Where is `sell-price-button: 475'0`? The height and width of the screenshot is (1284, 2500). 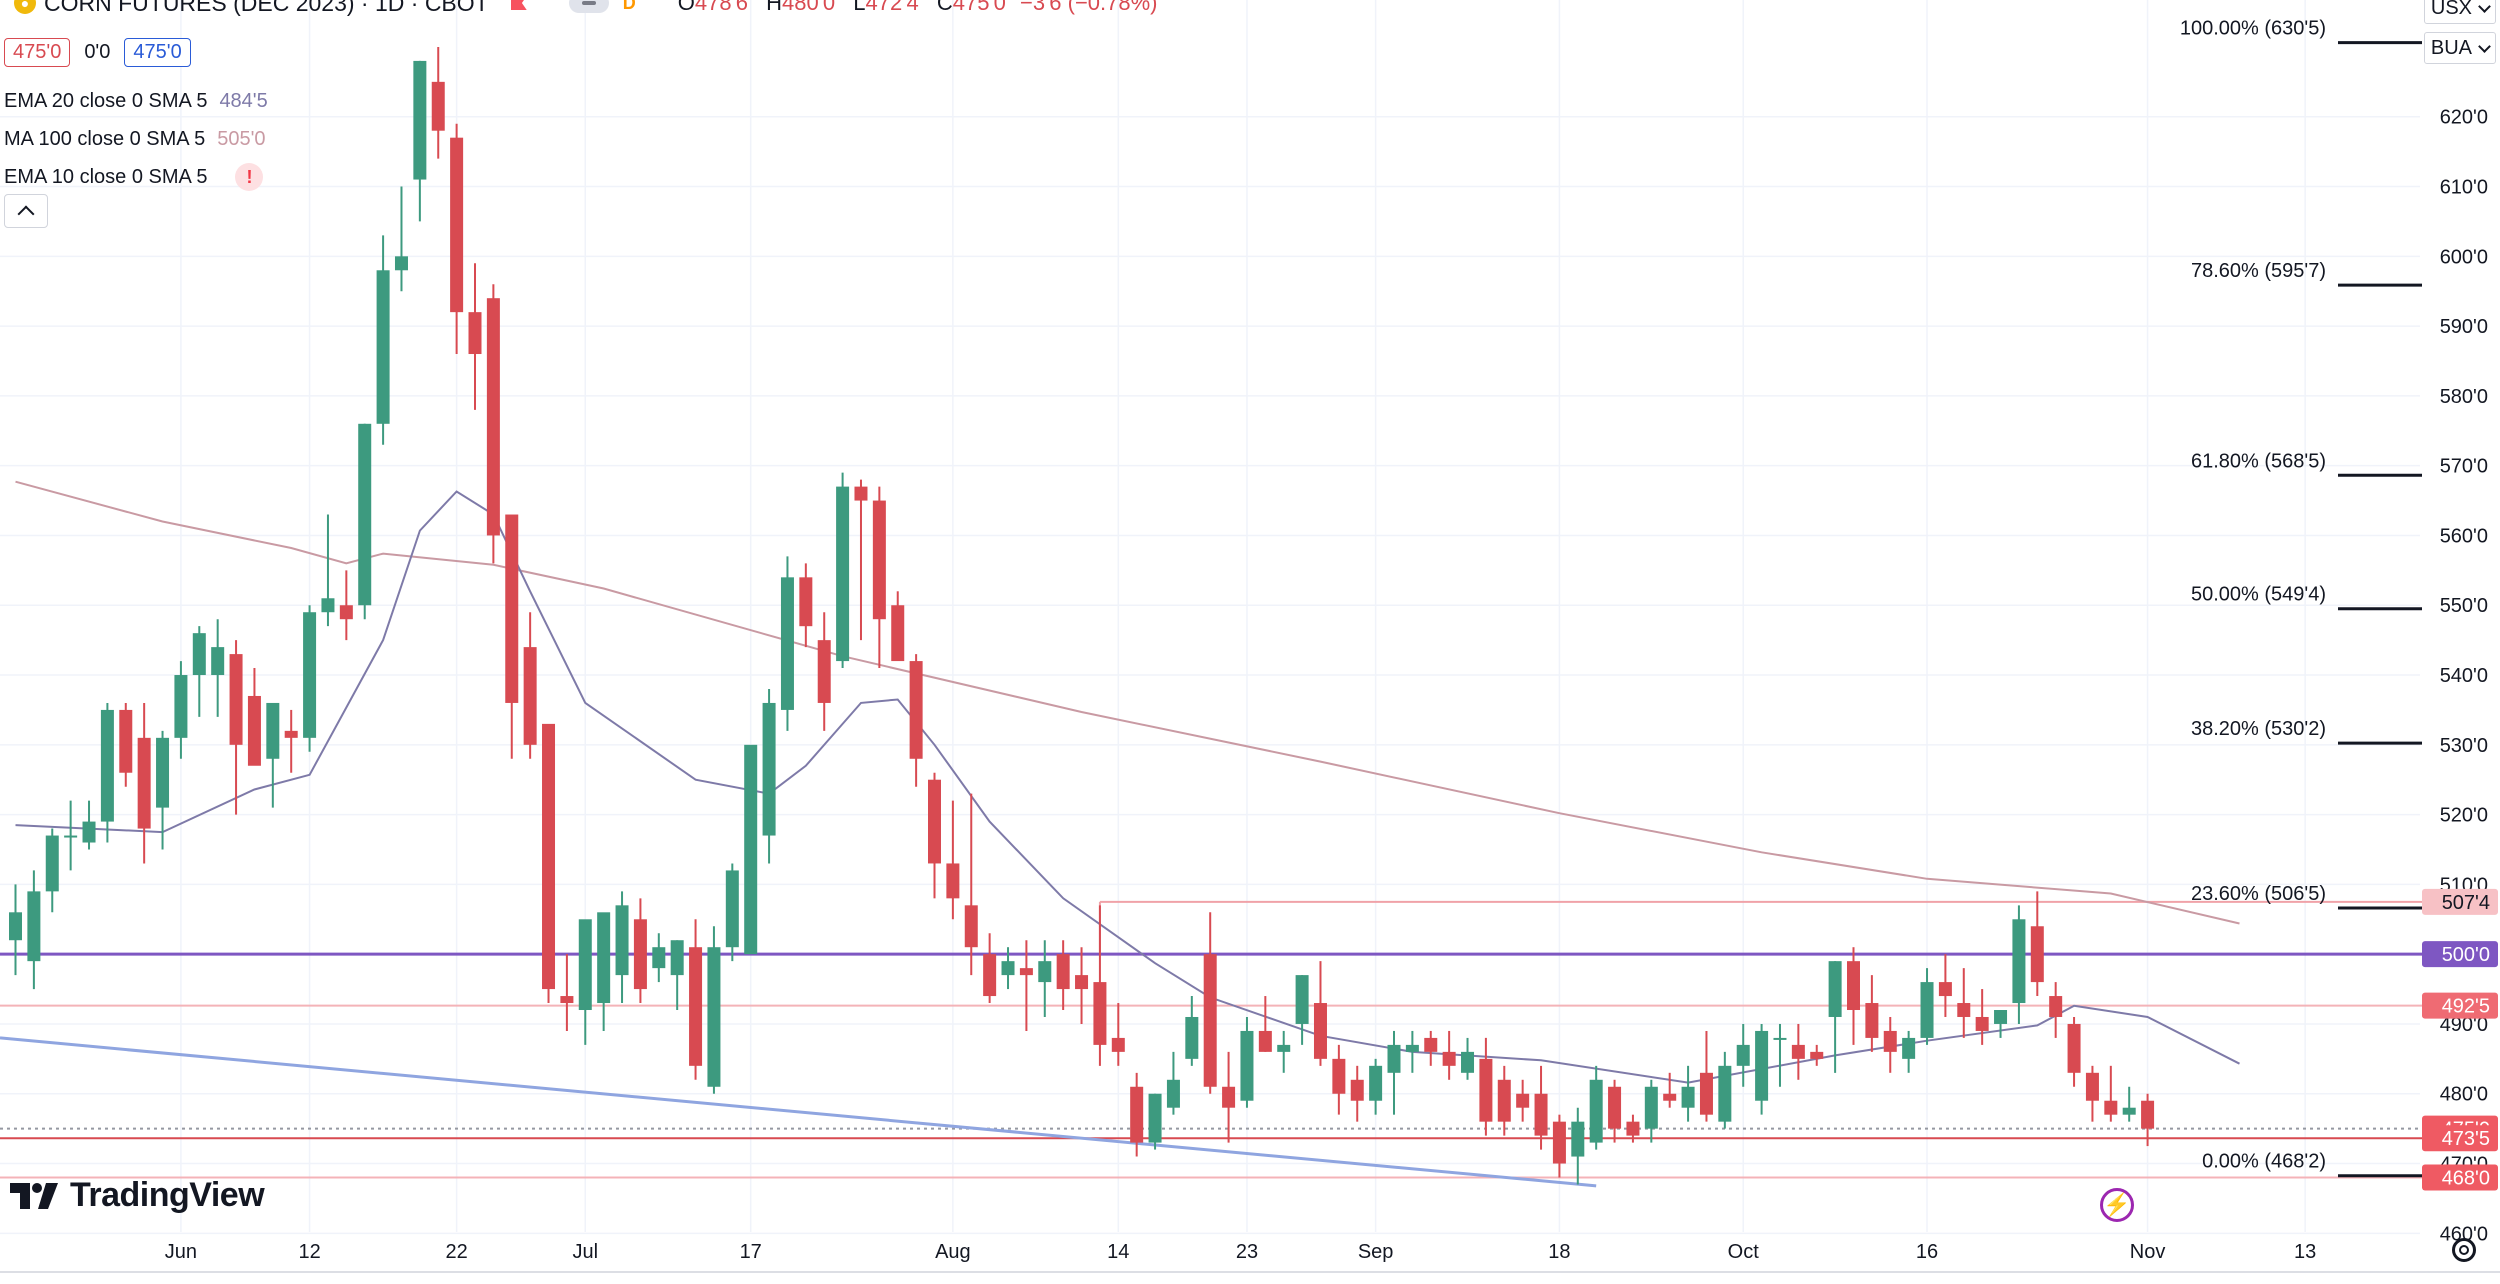
sell-price-button: 475'0 is located at coordinates (37, 52).